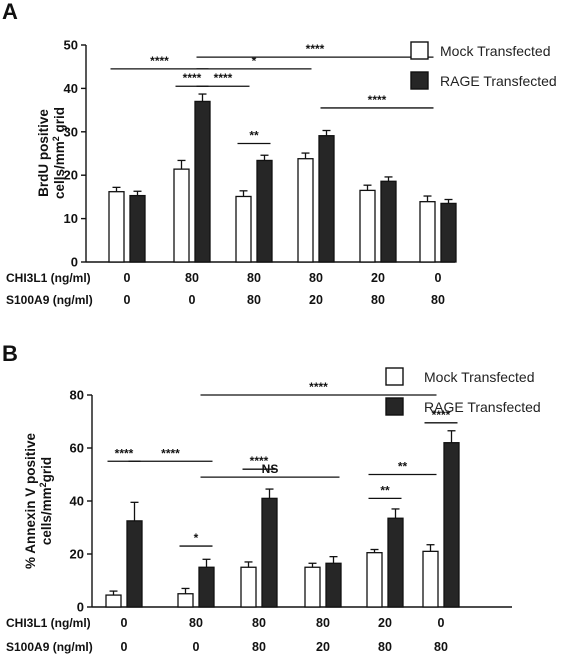  What do you see at coordinates (49, 647) in the screenshot?
I see `panel-b-s100a9-row-label: S100A9 (ng/ml)` at bounding box center [49, 647].